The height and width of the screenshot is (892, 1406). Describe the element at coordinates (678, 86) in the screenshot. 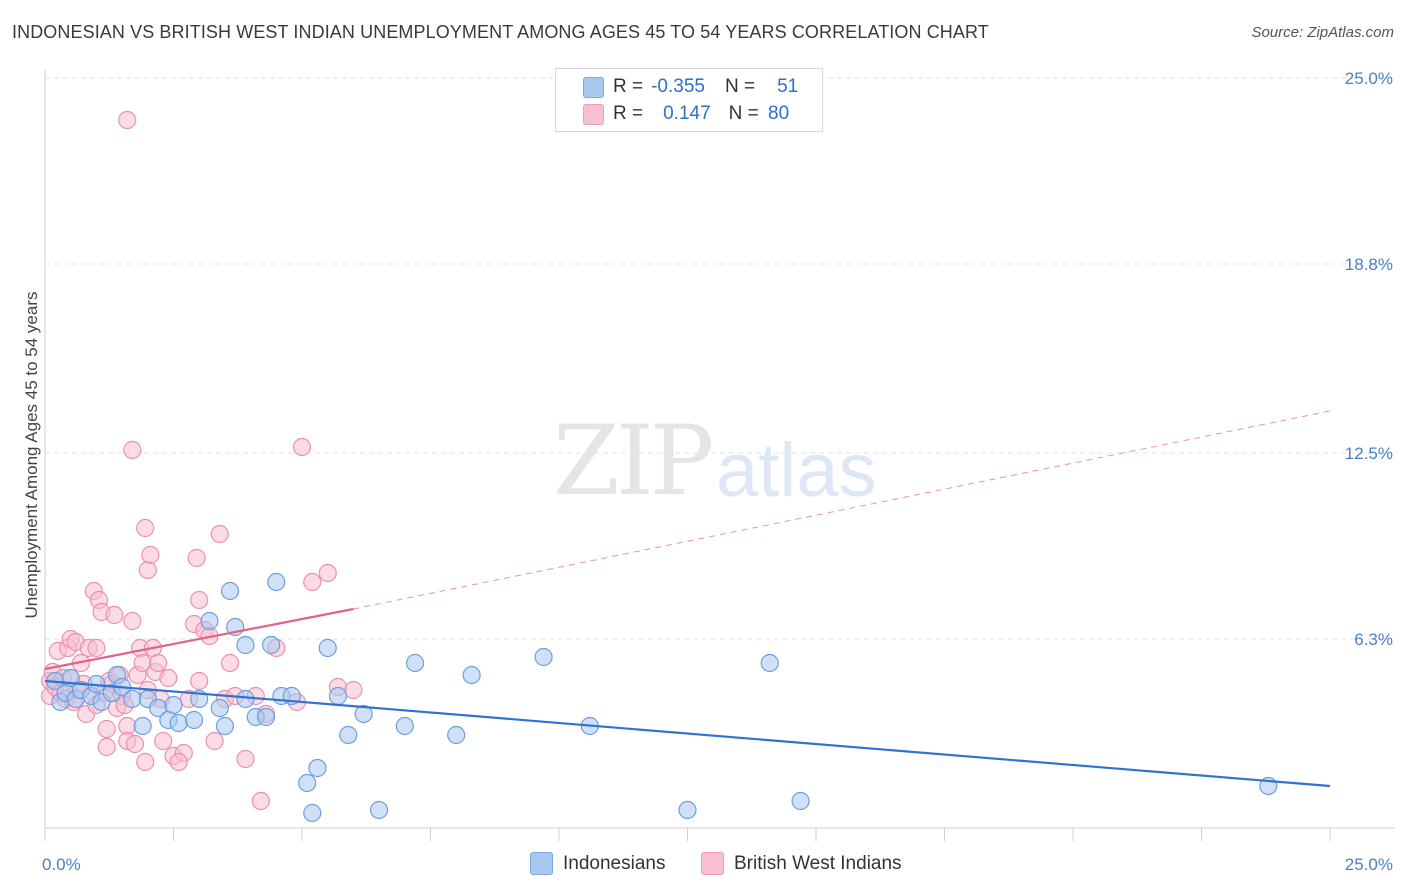

I see `r-value: -0.355` at that location.